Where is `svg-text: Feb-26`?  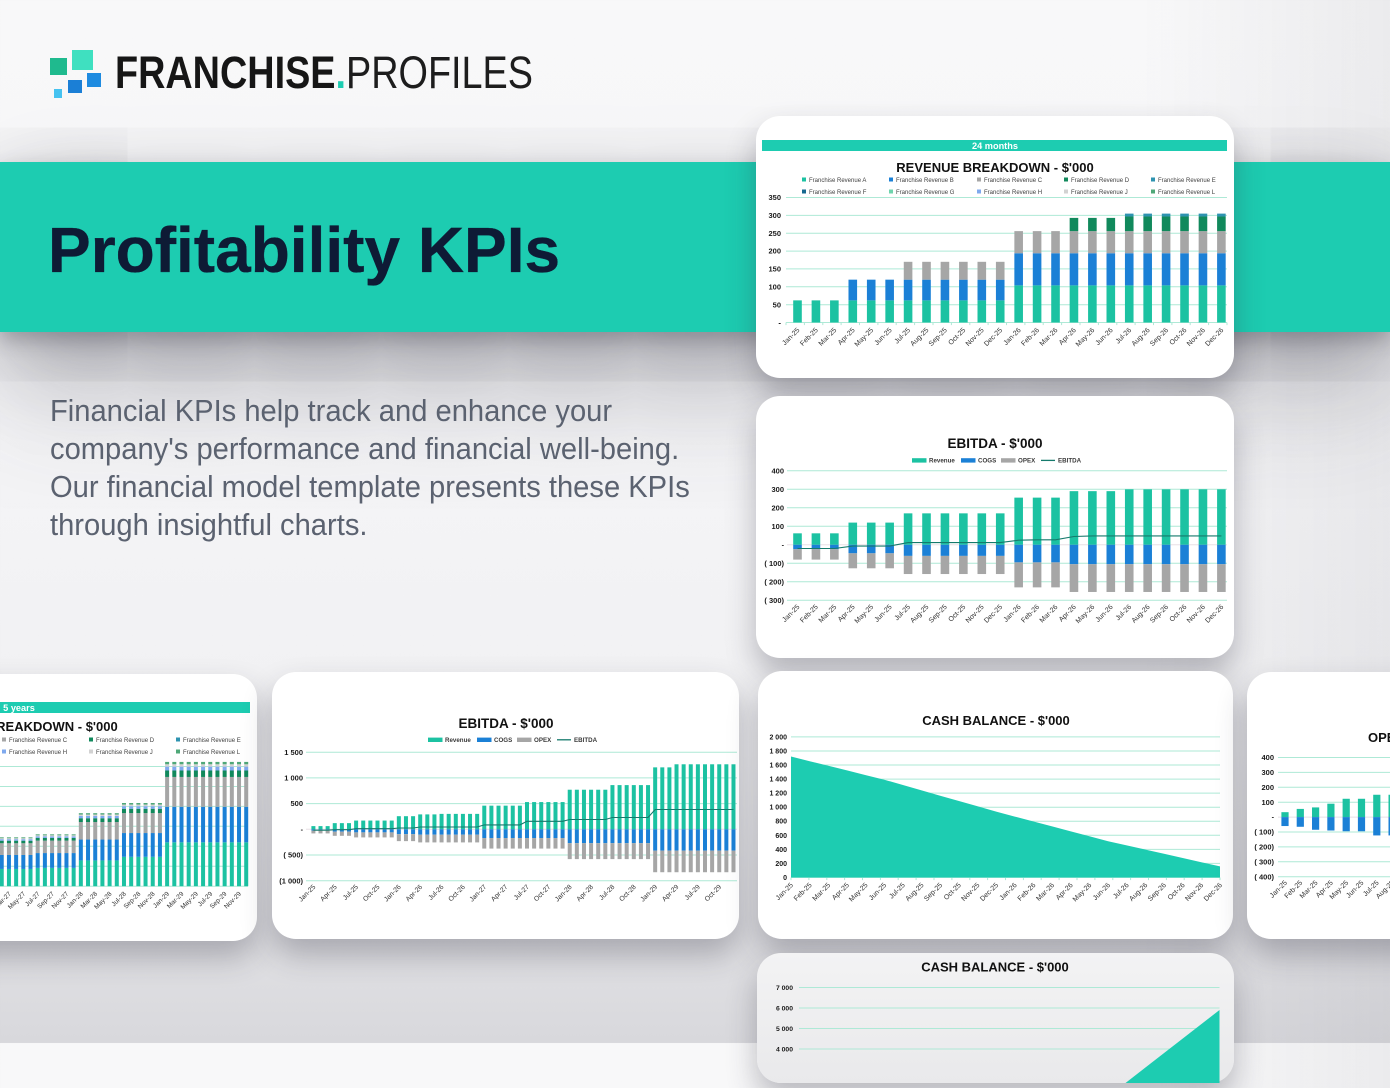 svg-text: Feb-26 is located at coordinates (1027, 892).